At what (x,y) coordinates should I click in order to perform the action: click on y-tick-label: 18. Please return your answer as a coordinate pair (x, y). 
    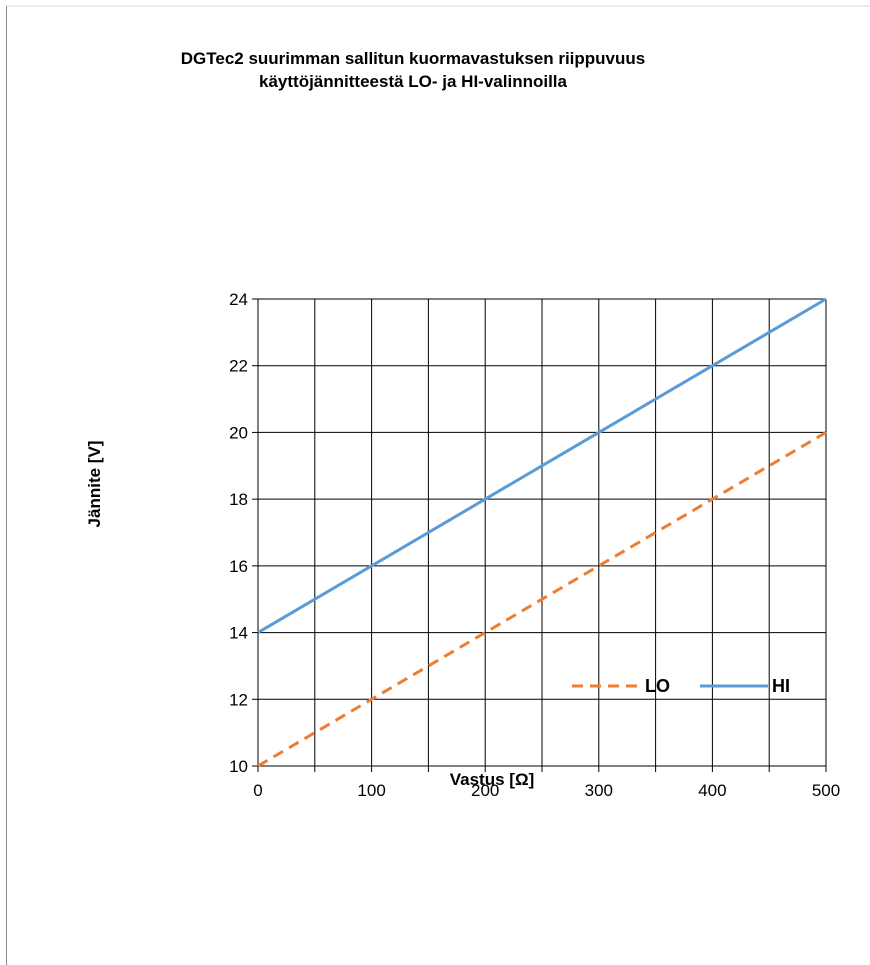
    Looking at the image, I should click on (238, 499).